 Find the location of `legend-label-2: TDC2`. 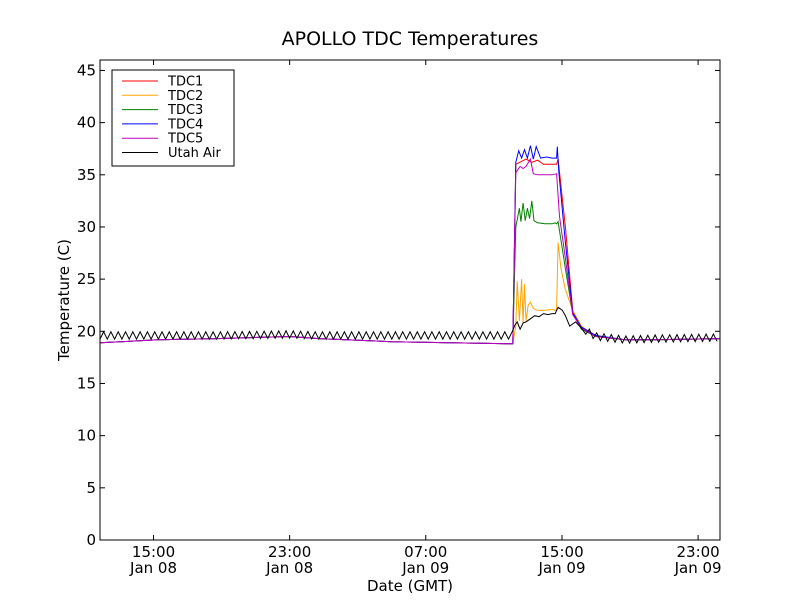

legend-label-2: TDC2 is located at coordinates (185, 96).